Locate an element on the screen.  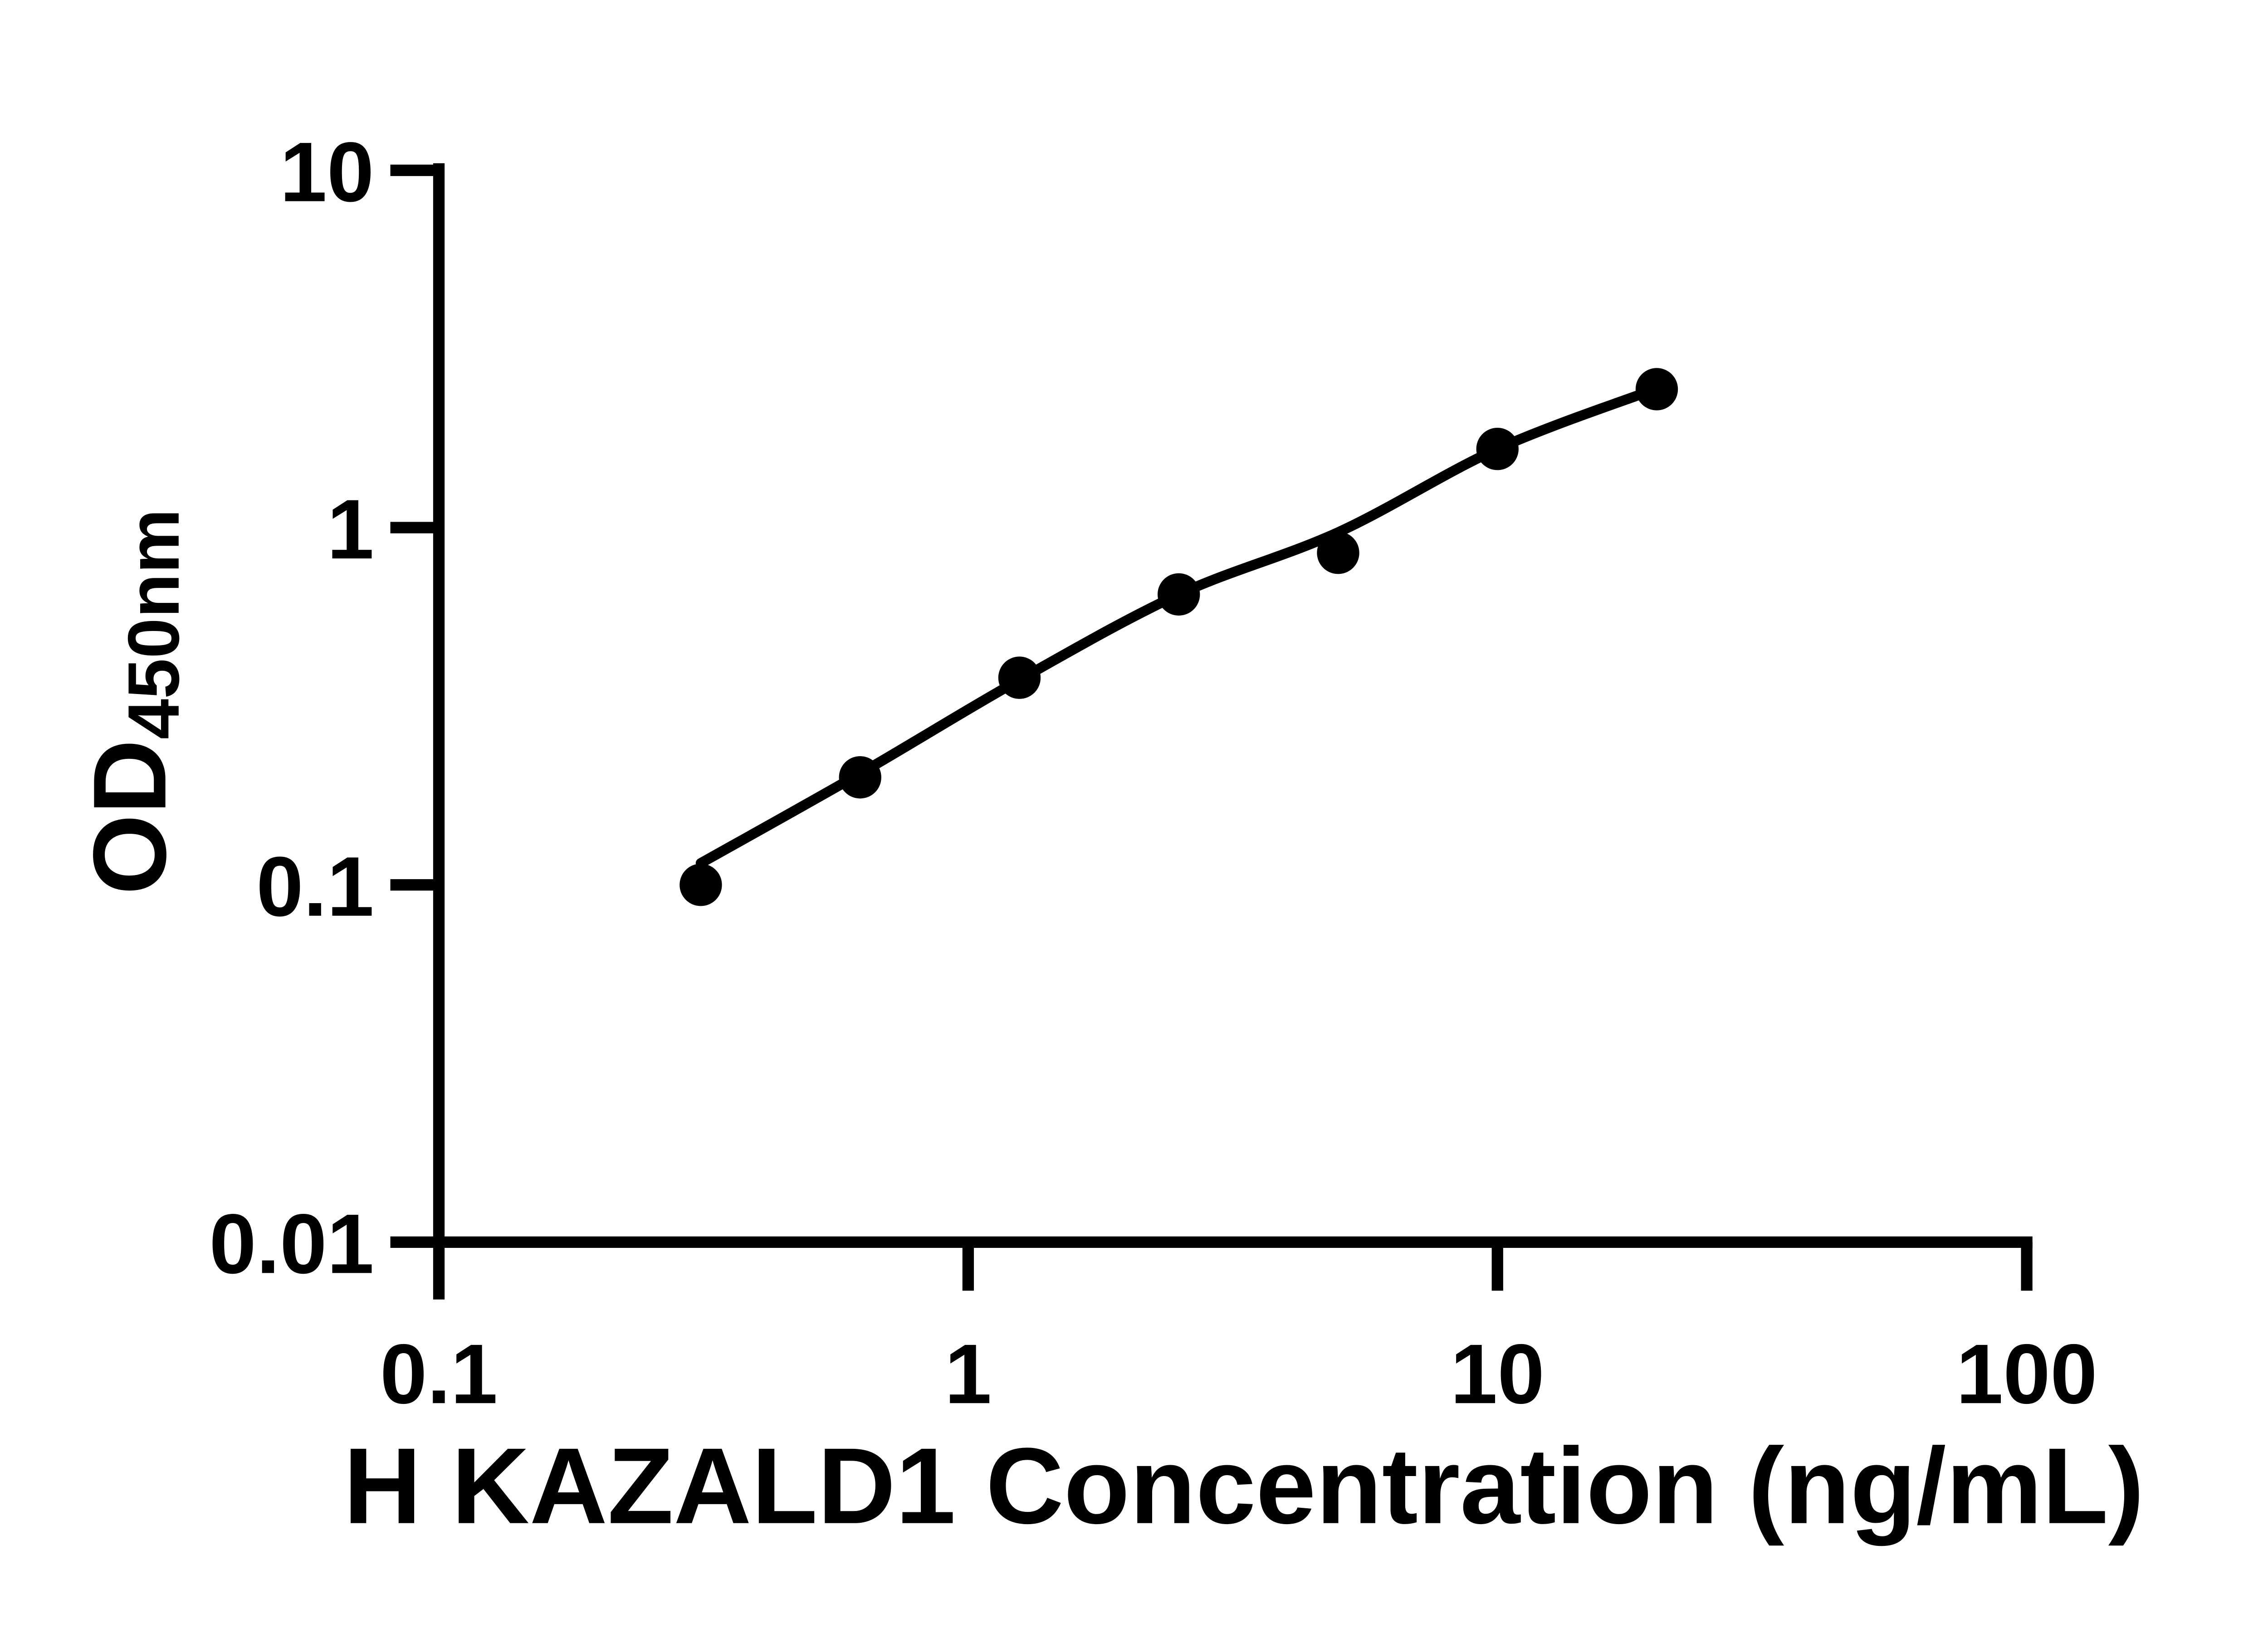
y-axis-title-main: OD is located at coordinates (130, 817).